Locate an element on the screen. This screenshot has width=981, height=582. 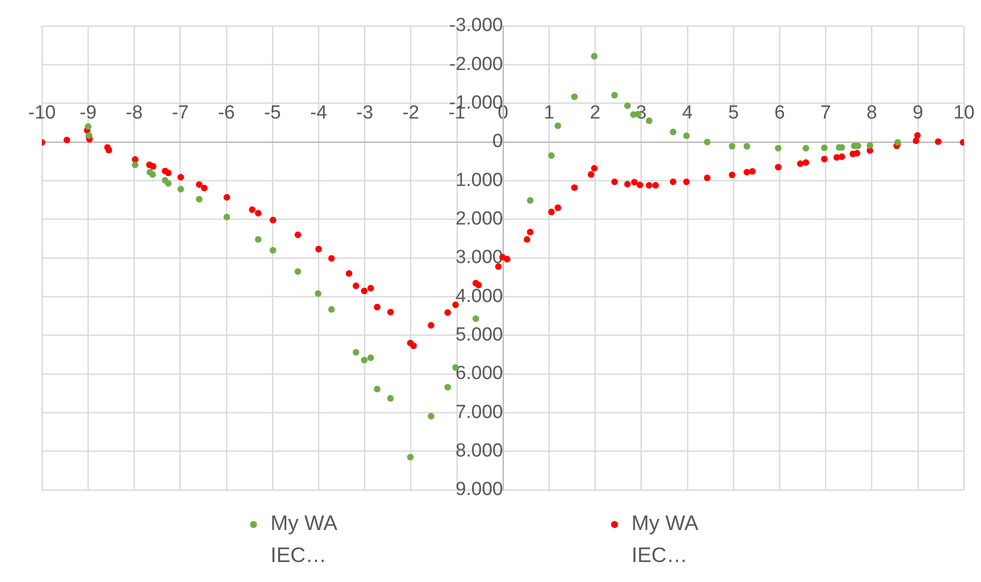
x-tick-label: -8 is located at coordinates (134, 113).